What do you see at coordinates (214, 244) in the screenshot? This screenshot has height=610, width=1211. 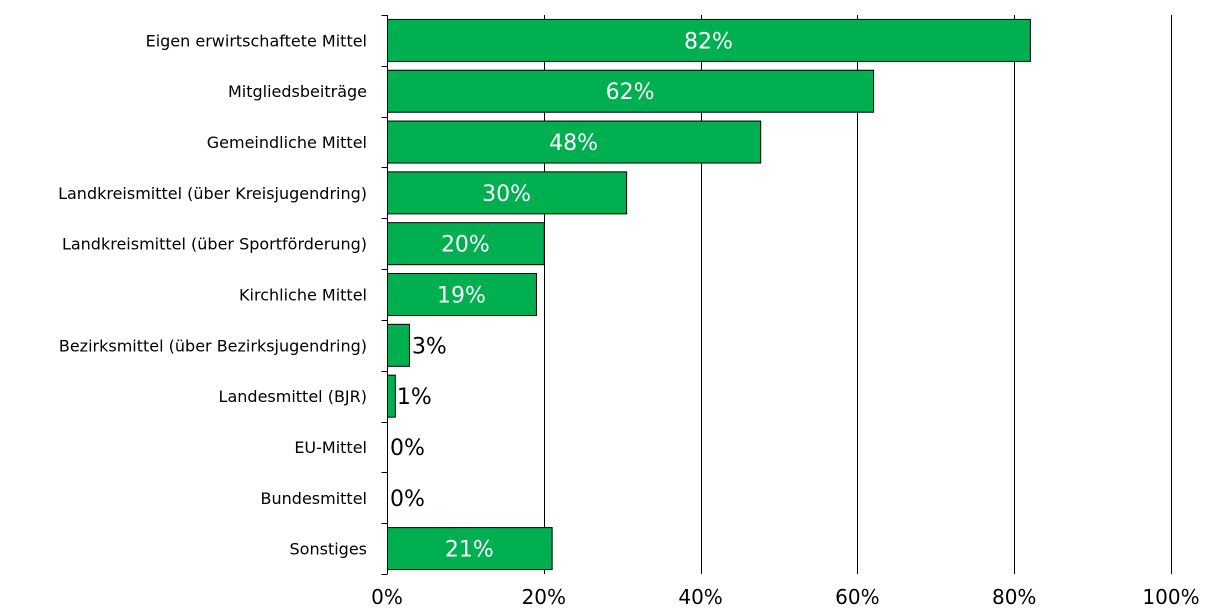 I see `category-label: Landkreismittel (über Sportförderung)` at bounding box center [214, 244].